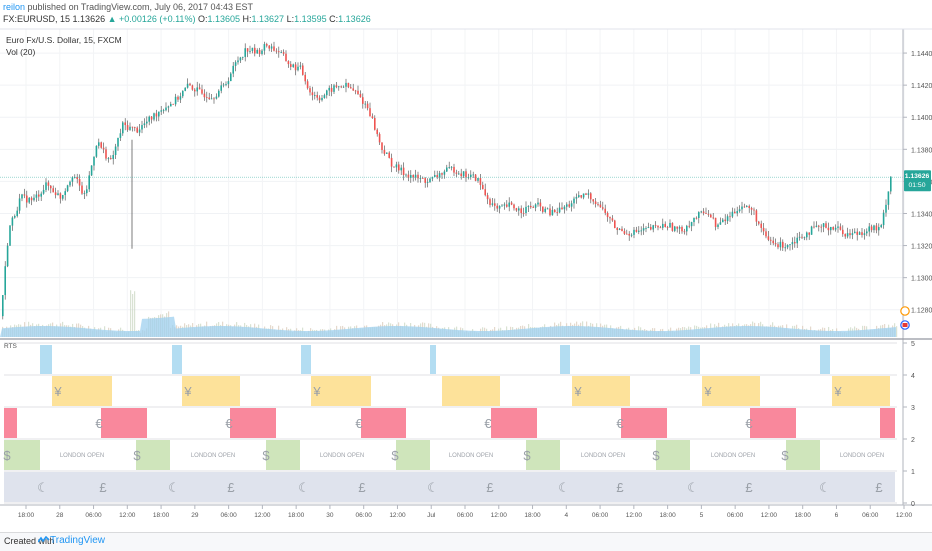 The height and width of the screenshot is (551, 932). I want to click on ohlc-high: 1.13627, so click(268, 19).